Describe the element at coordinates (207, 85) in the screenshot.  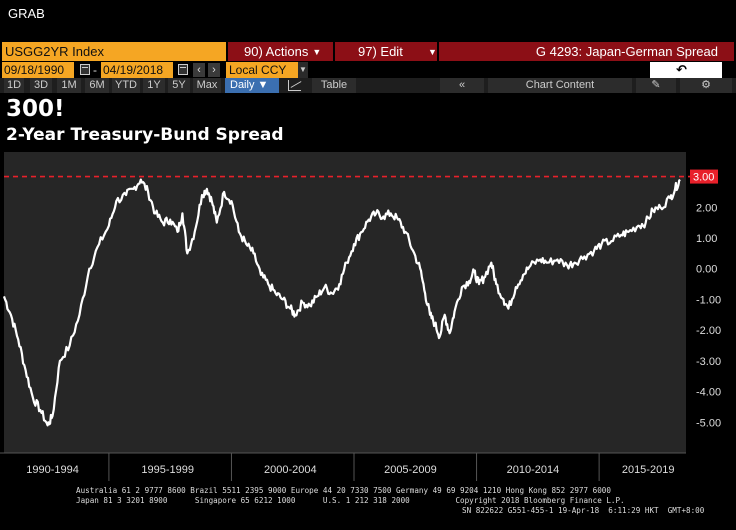
I see `period-button-max: Max` at that location.